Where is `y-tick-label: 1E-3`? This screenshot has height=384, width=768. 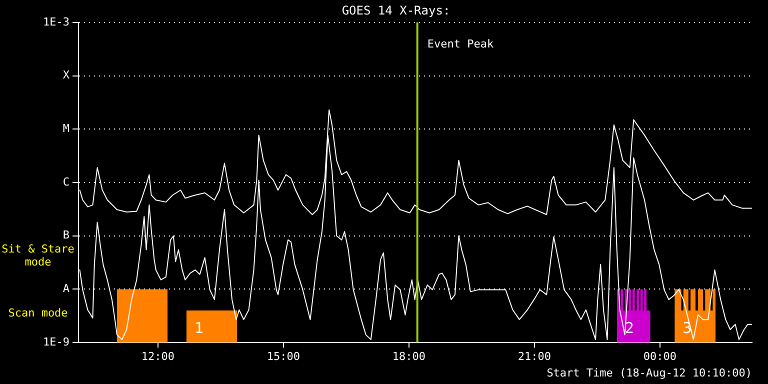 y-tick-label: 1E-3 is located at coordinates (56, 21).